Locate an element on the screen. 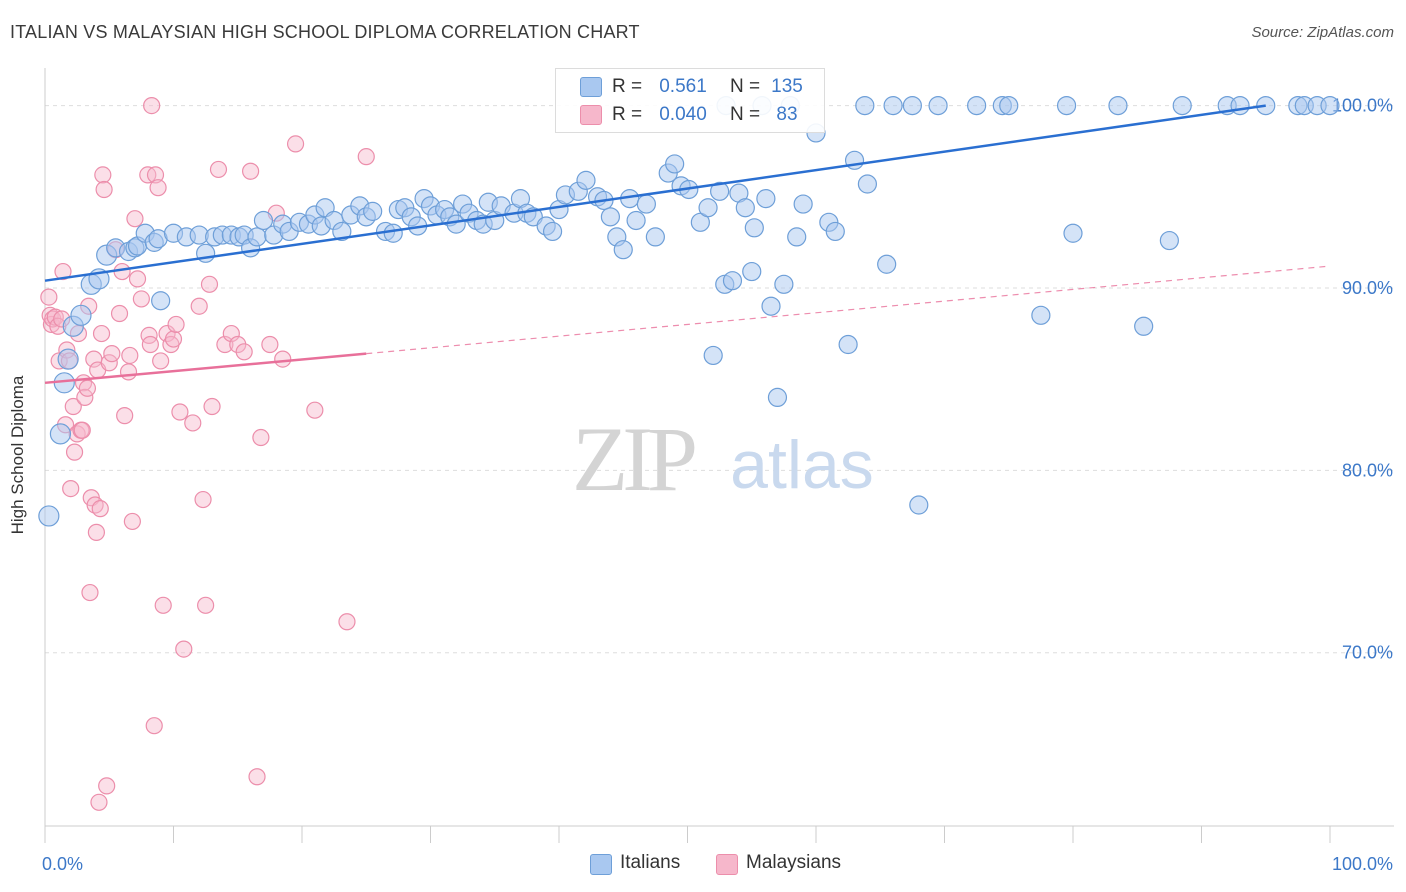 The image size is (1406, 892). watermark-atlas: atlas is located at coordinates (802, 465).